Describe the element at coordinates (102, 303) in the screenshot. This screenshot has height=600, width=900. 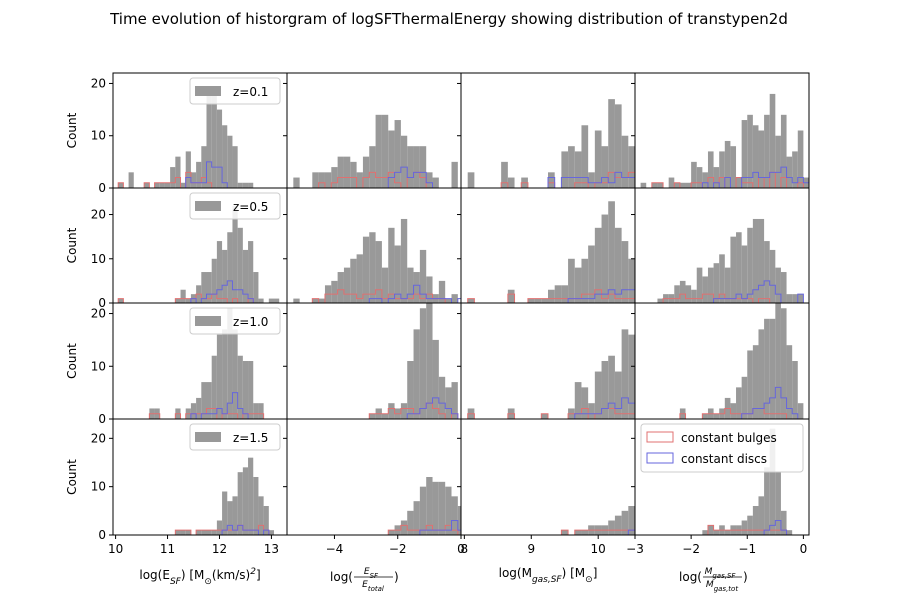
I see `y-tick-label: 0` at that location.